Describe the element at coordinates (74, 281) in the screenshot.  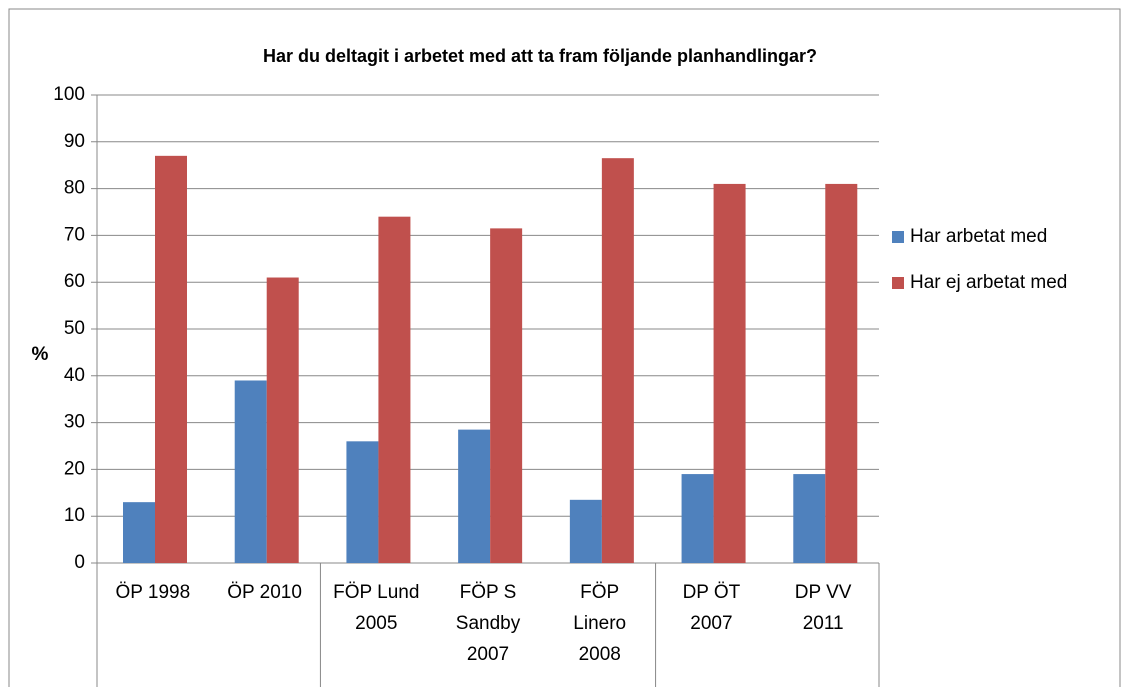
I see `y-tick-label: 60` at that location.